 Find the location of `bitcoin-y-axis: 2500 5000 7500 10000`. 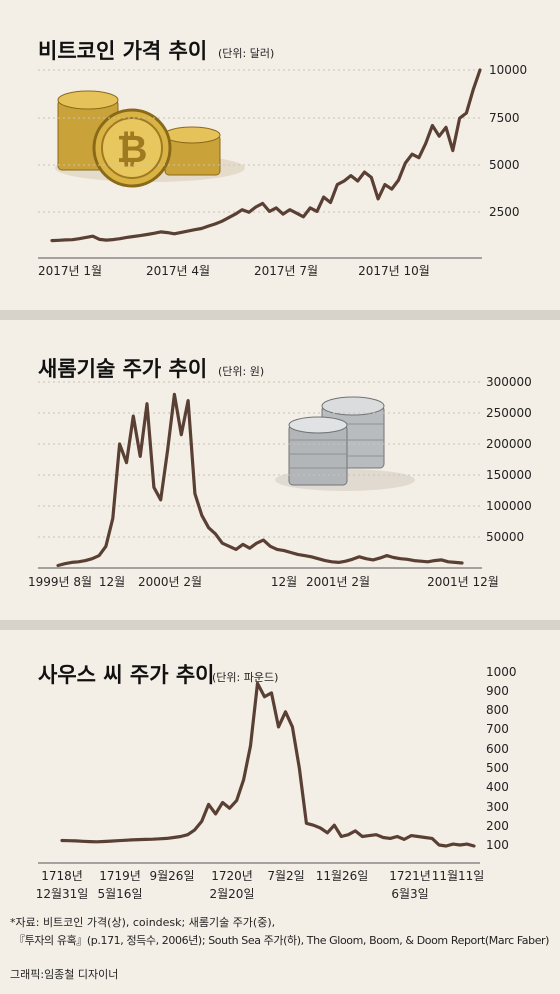

bitcoin-y-axis: 2500 5000 7500 10000 is located at coordinates (508, 141).